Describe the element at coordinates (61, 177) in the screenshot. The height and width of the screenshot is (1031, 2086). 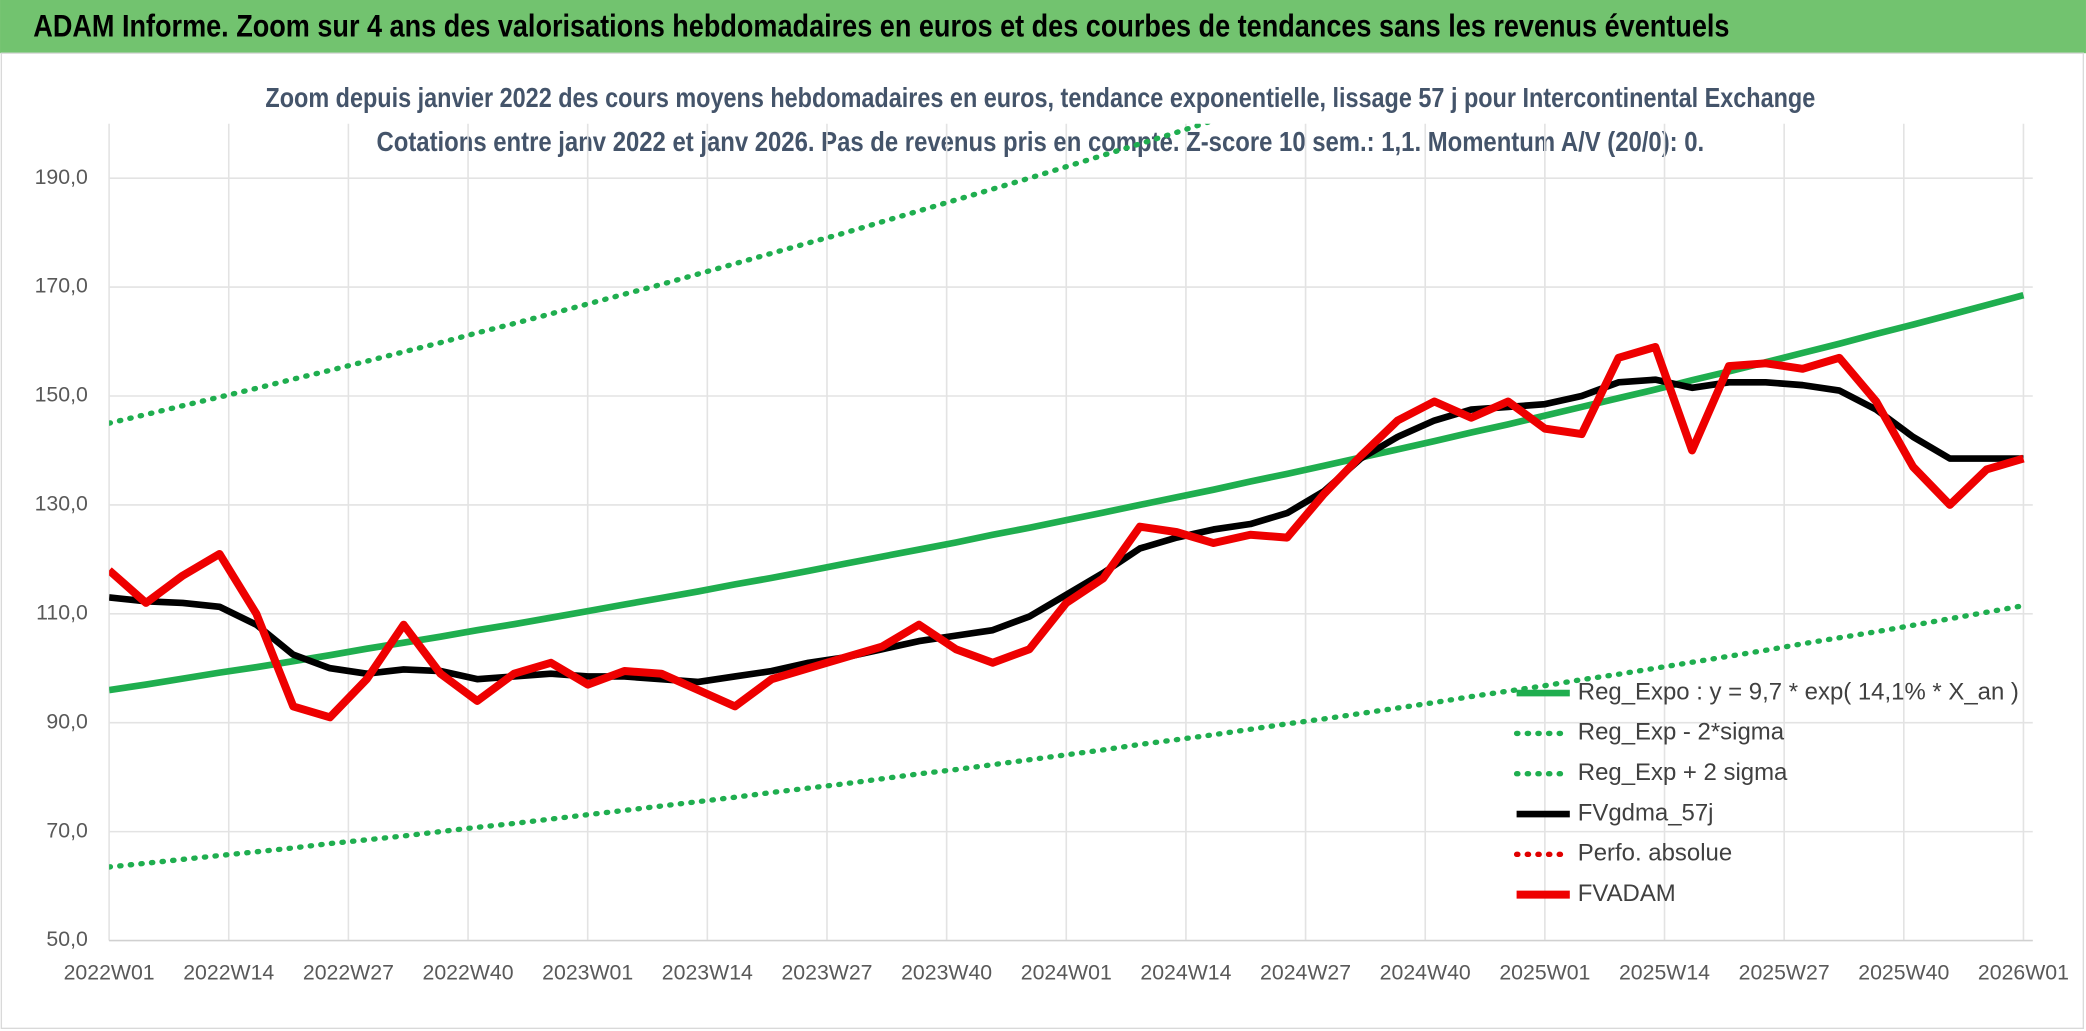
I see `y-tick-label: 190,0` at that location.